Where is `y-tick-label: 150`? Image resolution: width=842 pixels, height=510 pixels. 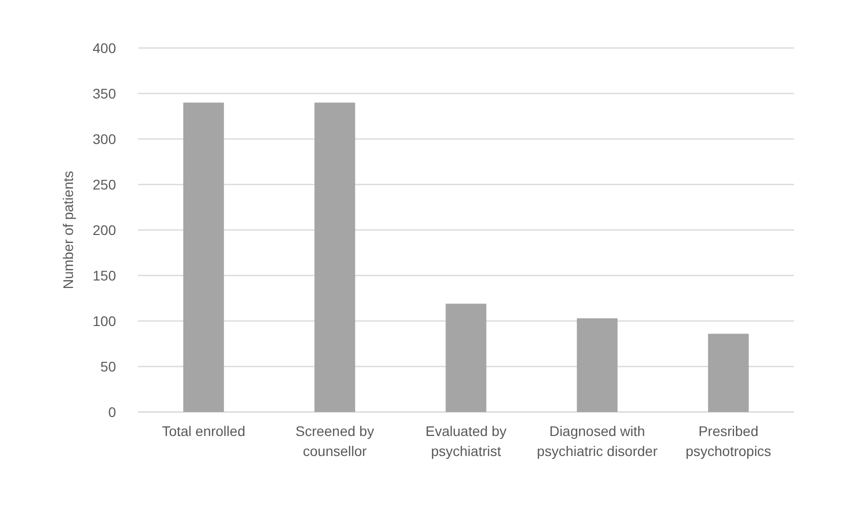
y-tick-label: 150 is located at coordinates (104, 275).